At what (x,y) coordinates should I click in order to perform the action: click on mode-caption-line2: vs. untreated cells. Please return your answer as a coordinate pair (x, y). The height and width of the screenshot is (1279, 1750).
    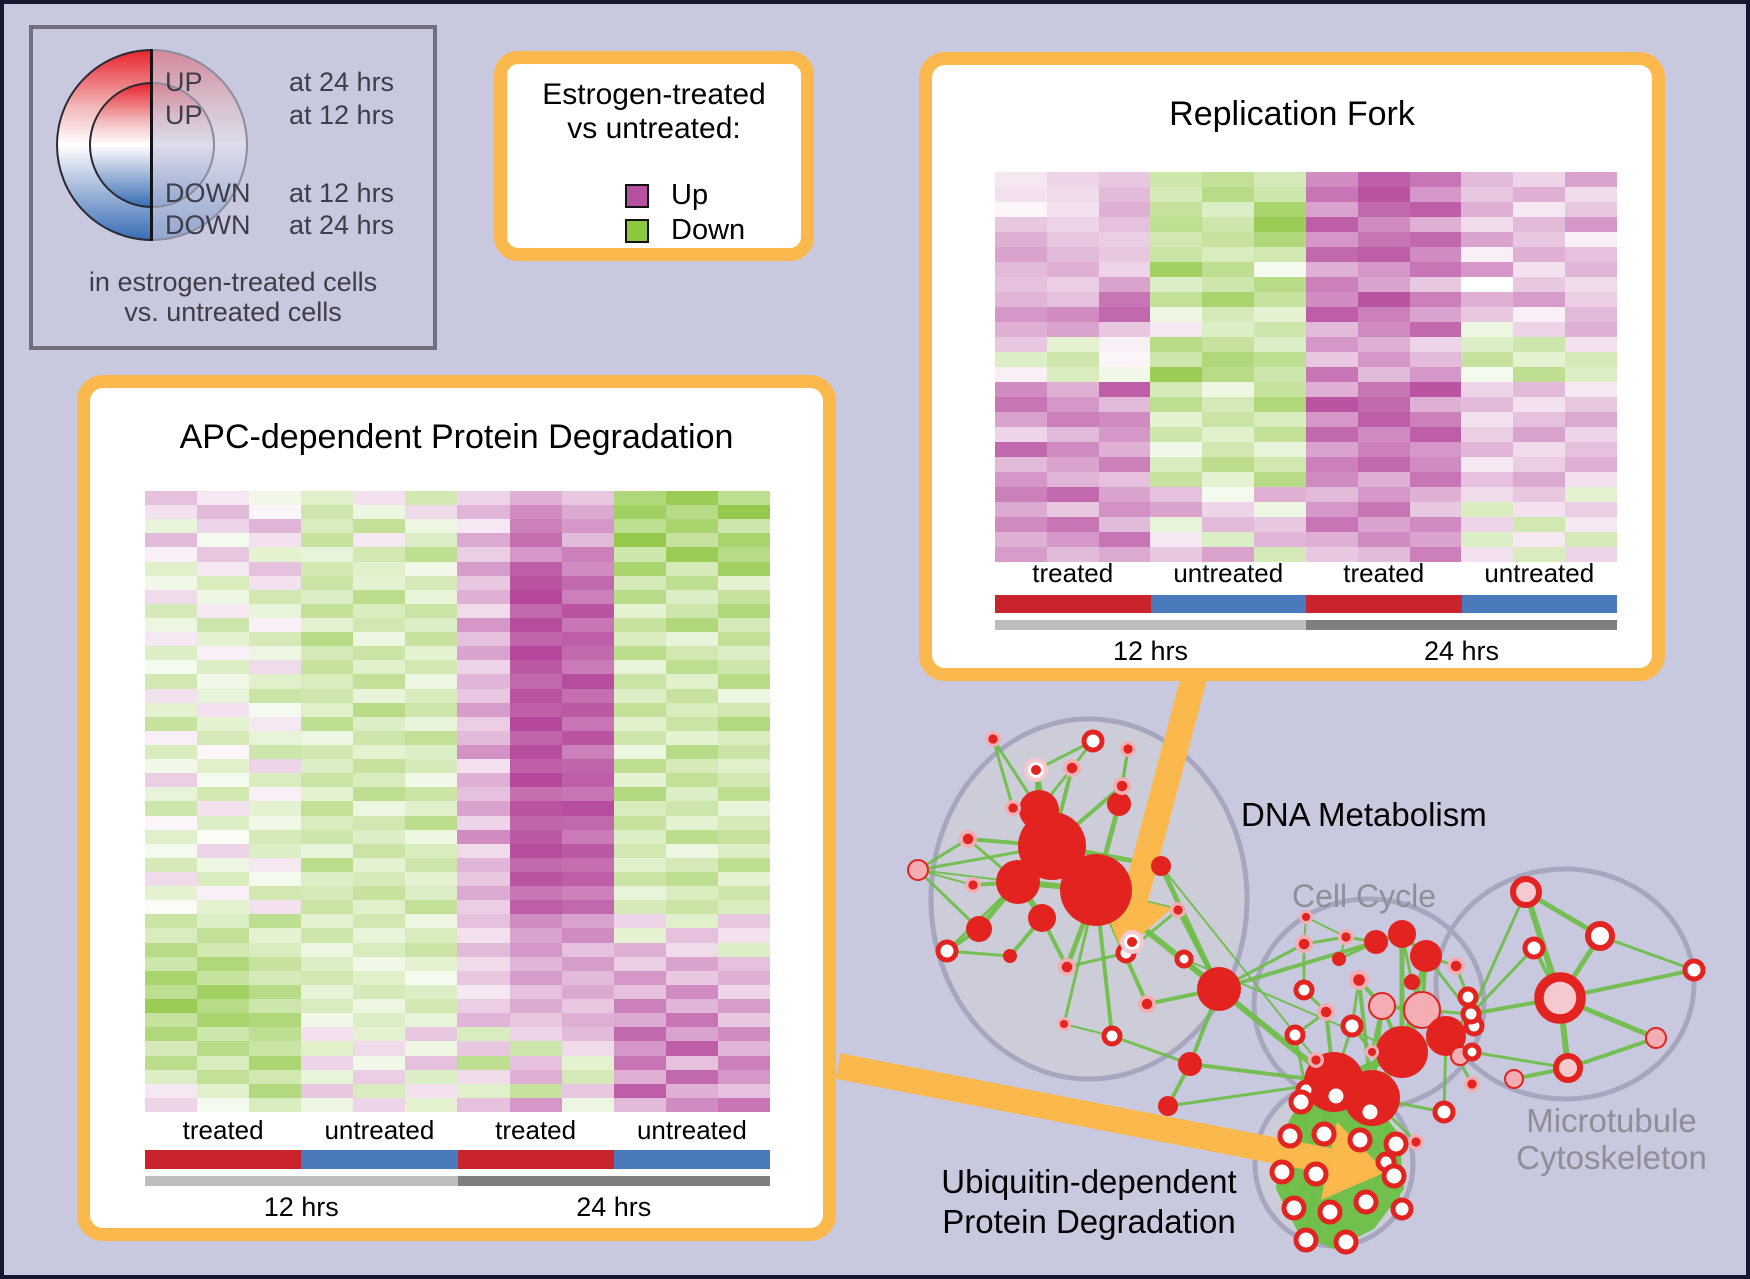
    Looking at the image, I should click on (233, 312).